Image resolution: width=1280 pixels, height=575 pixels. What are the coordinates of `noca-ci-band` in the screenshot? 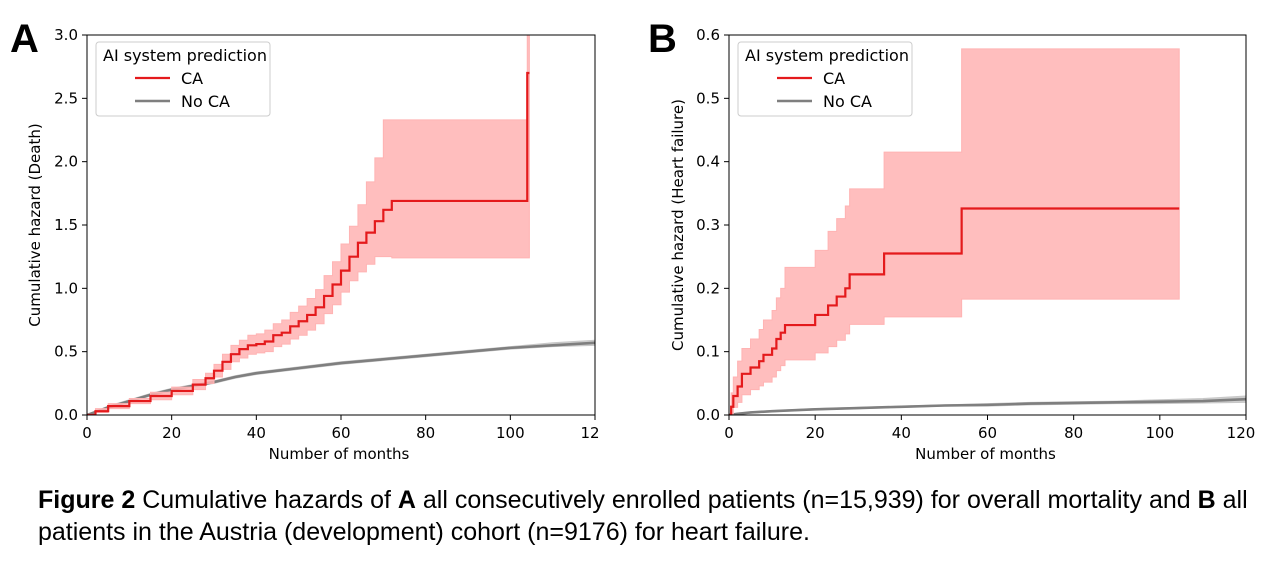 It's located at (341, 377).